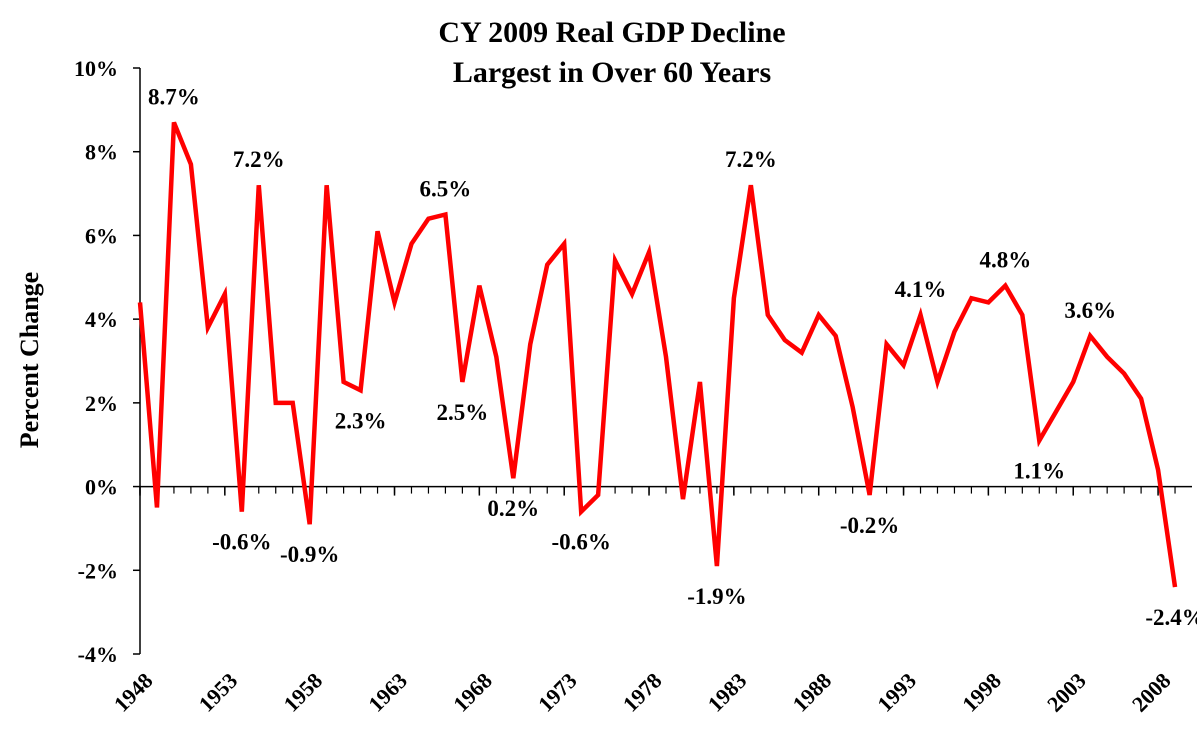  I want to click on x-tick-label: 2003, so click(1066, 692).